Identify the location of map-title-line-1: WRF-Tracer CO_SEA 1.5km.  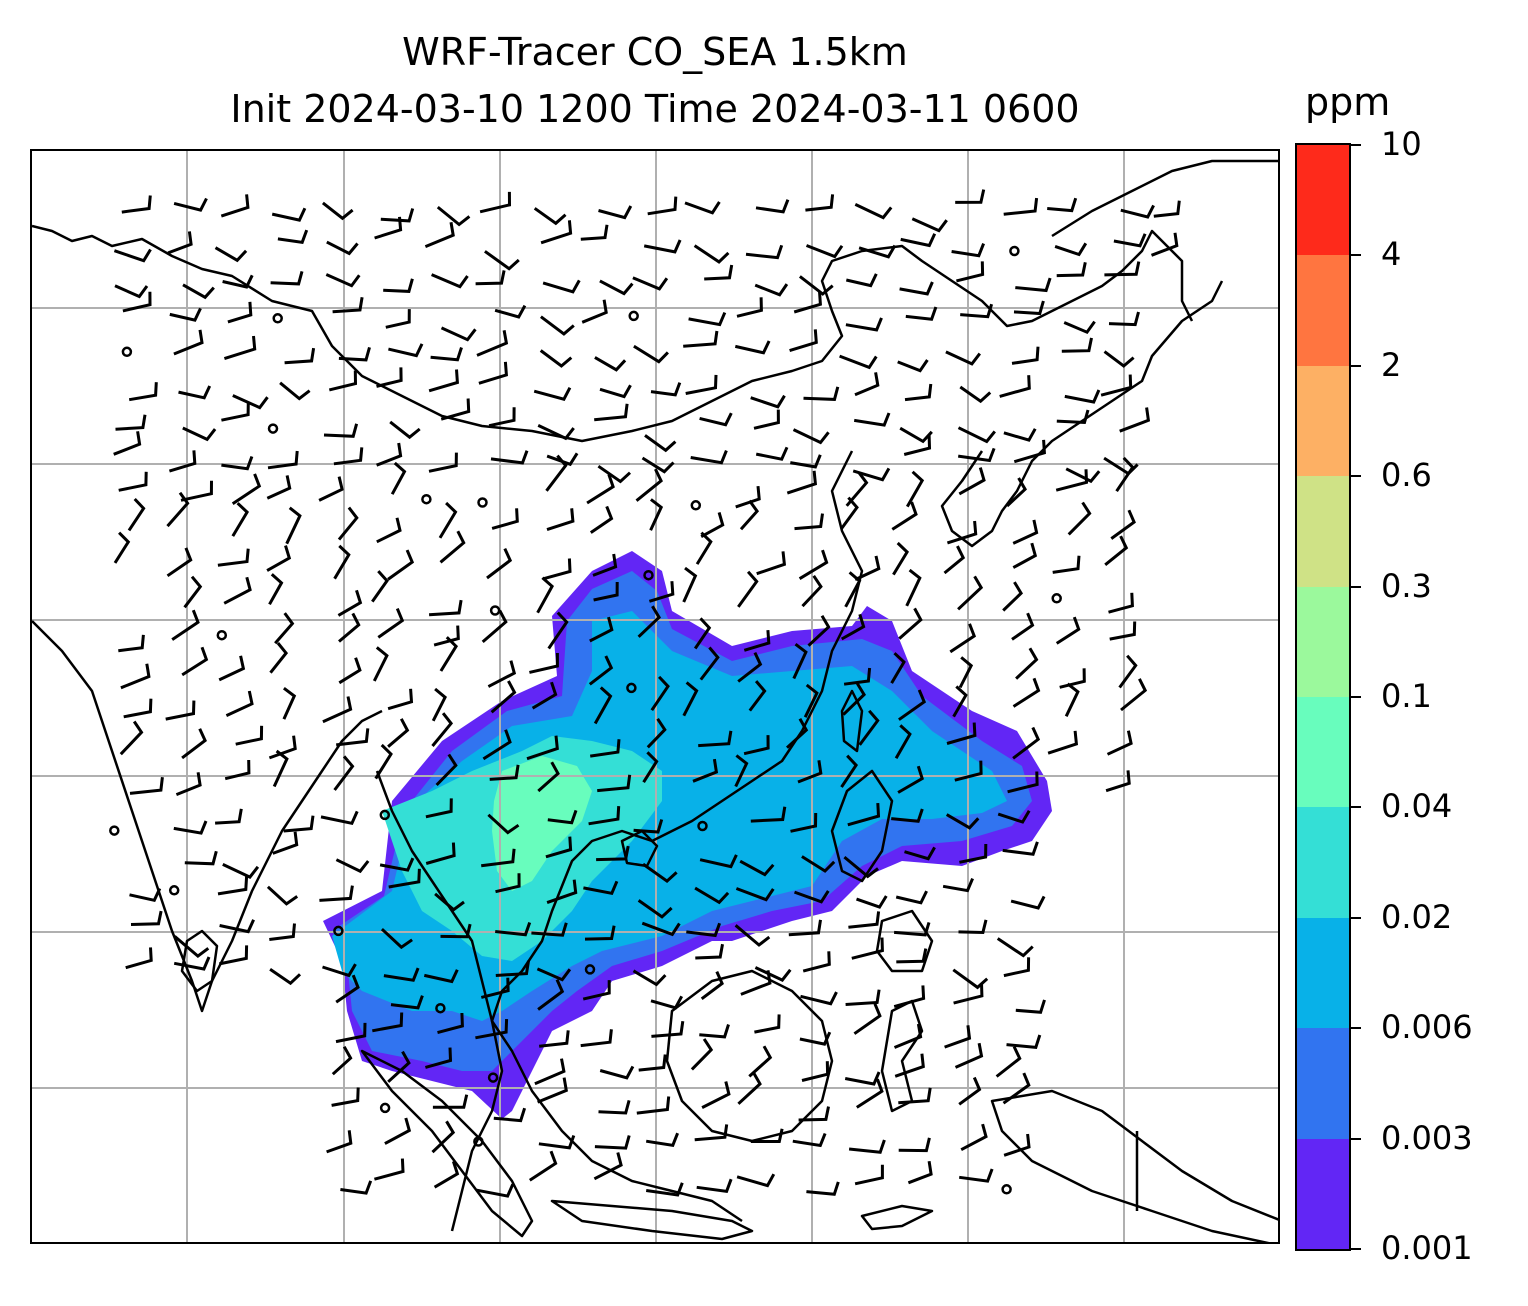
(655, 52).